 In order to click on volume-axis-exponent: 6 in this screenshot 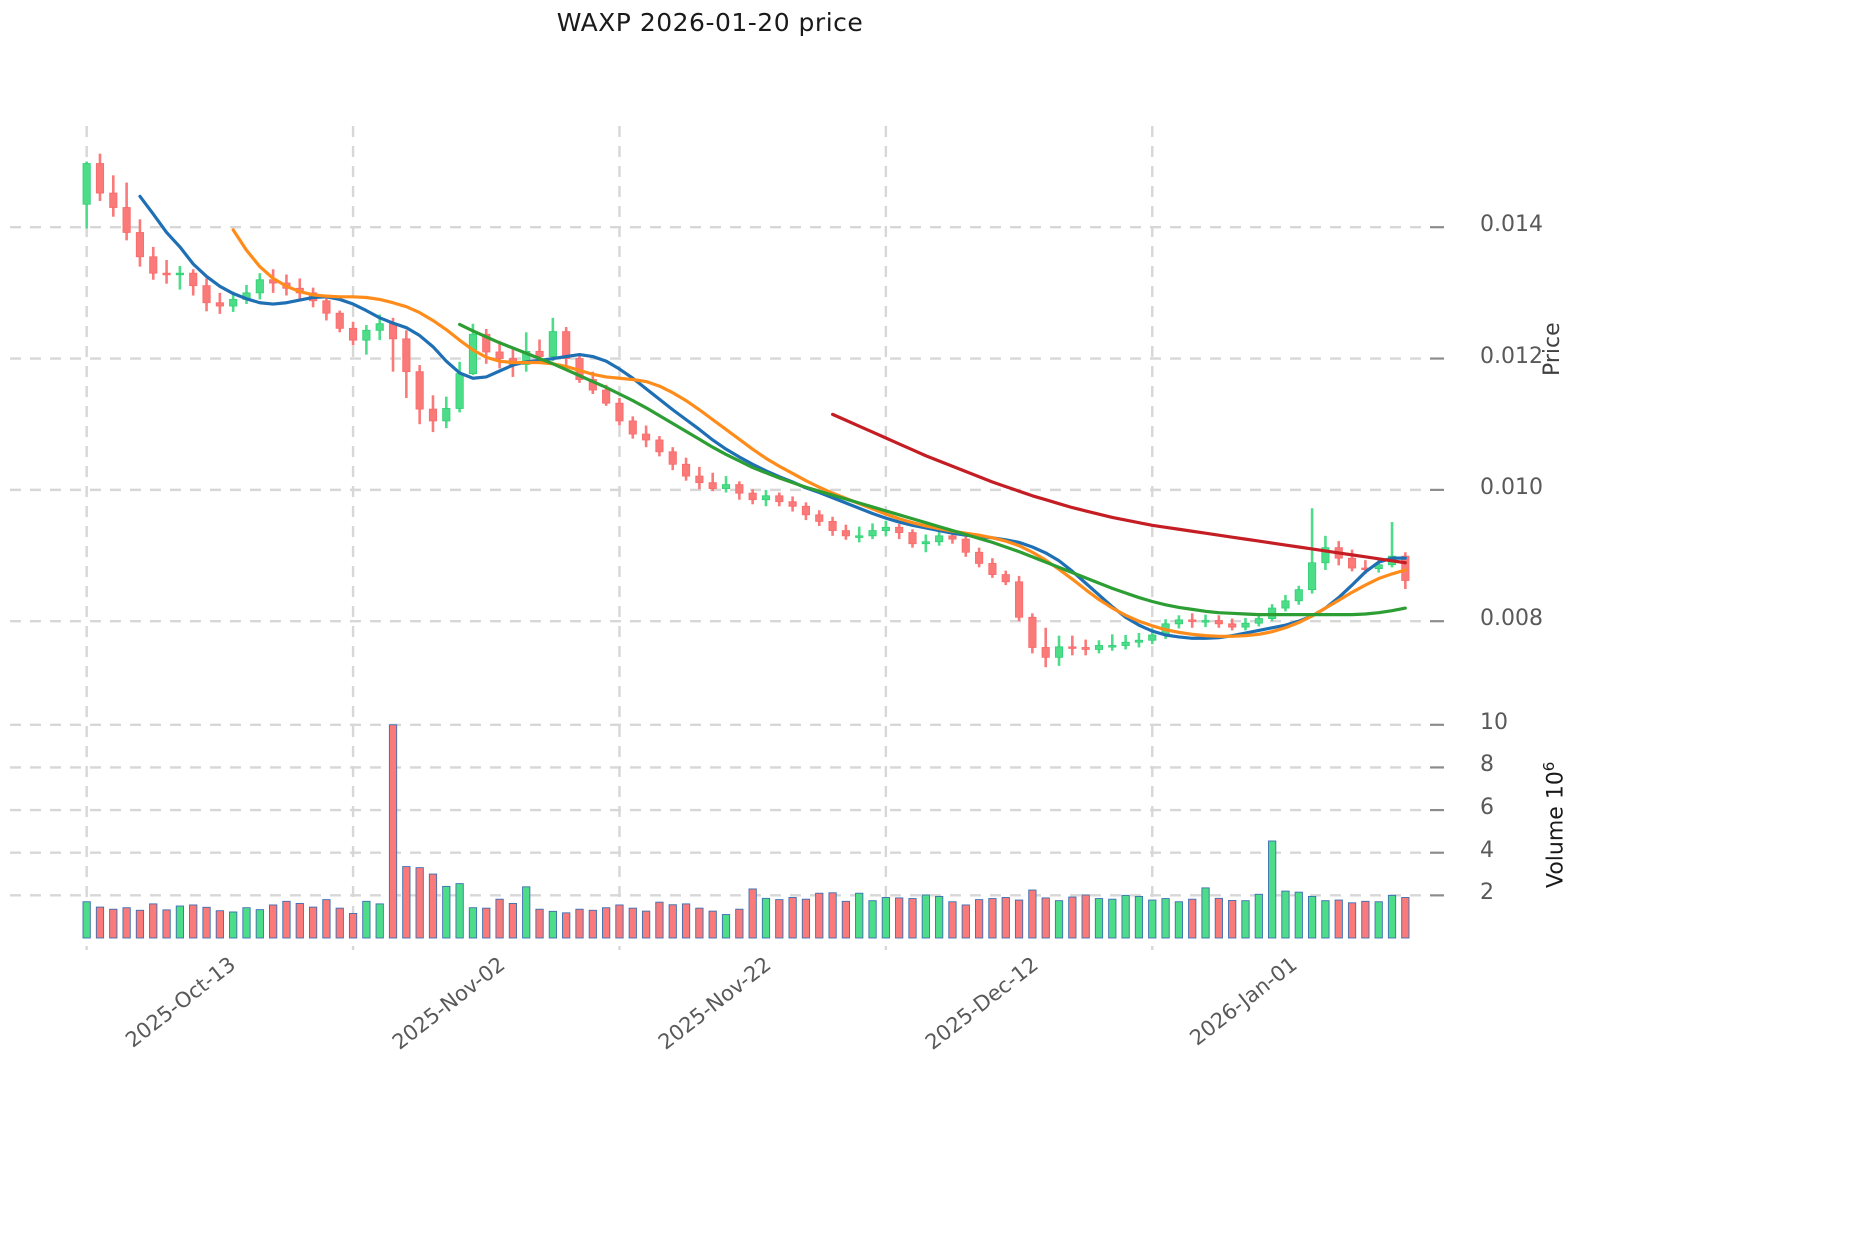, I will do `click(1549, 766)`.